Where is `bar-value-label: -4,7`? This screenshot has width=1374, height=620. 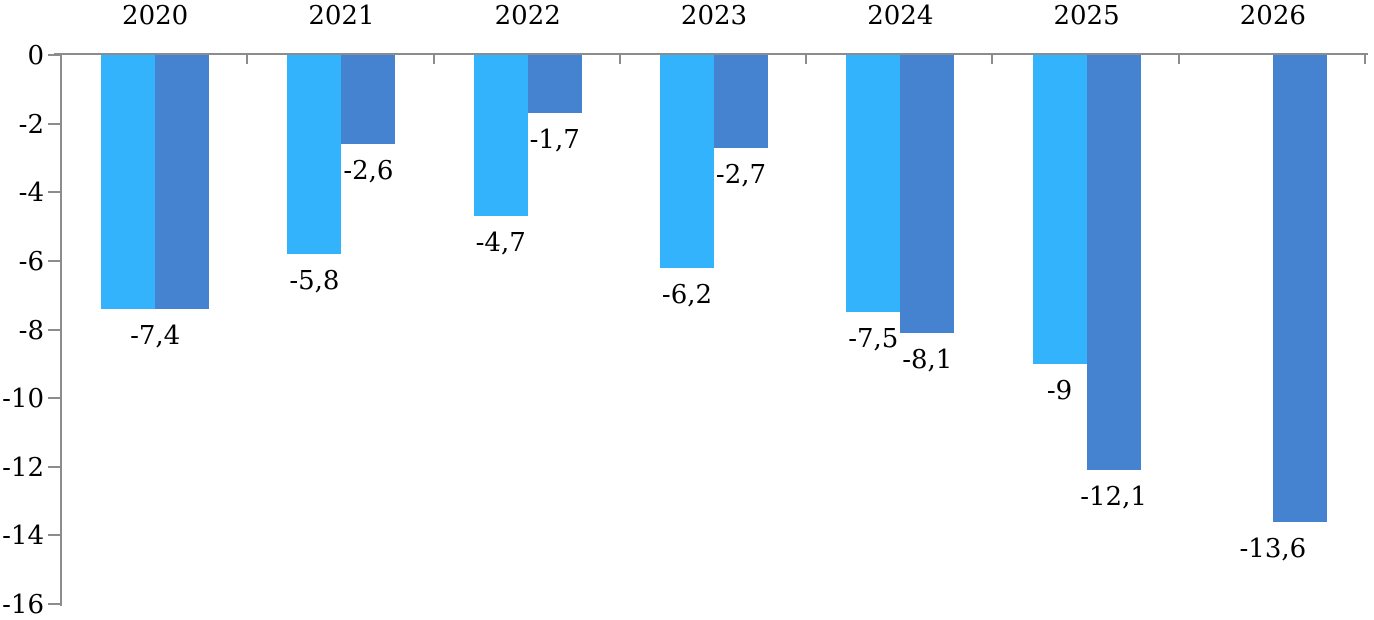 bar-value-label: -4,7 is located at coordinates (500, 243).